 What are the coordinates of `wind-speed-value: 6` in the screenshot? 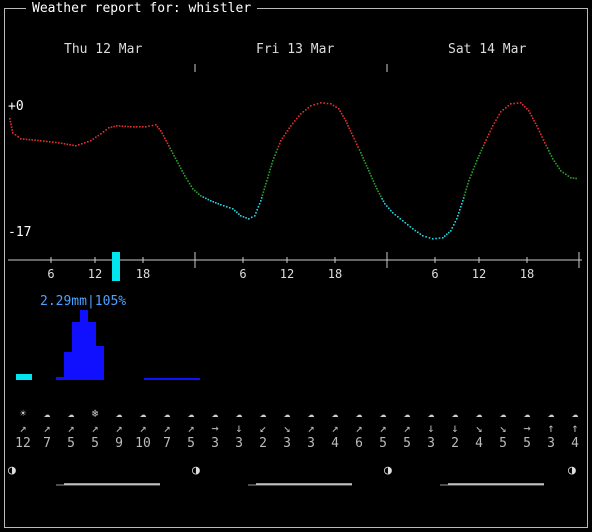 It's located at (359, 443).